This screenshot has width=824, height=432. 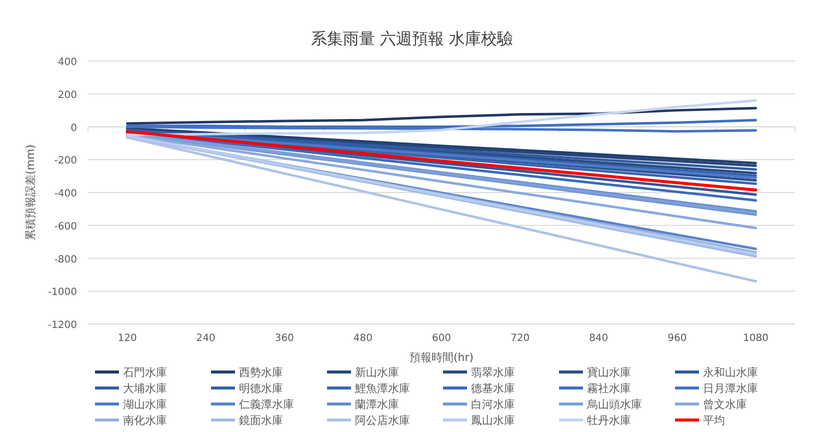 What do you see at coordinates (493, 404) in the screenshot?
I see `legend-label: 白河水庫` at bounding box center [493, 404].